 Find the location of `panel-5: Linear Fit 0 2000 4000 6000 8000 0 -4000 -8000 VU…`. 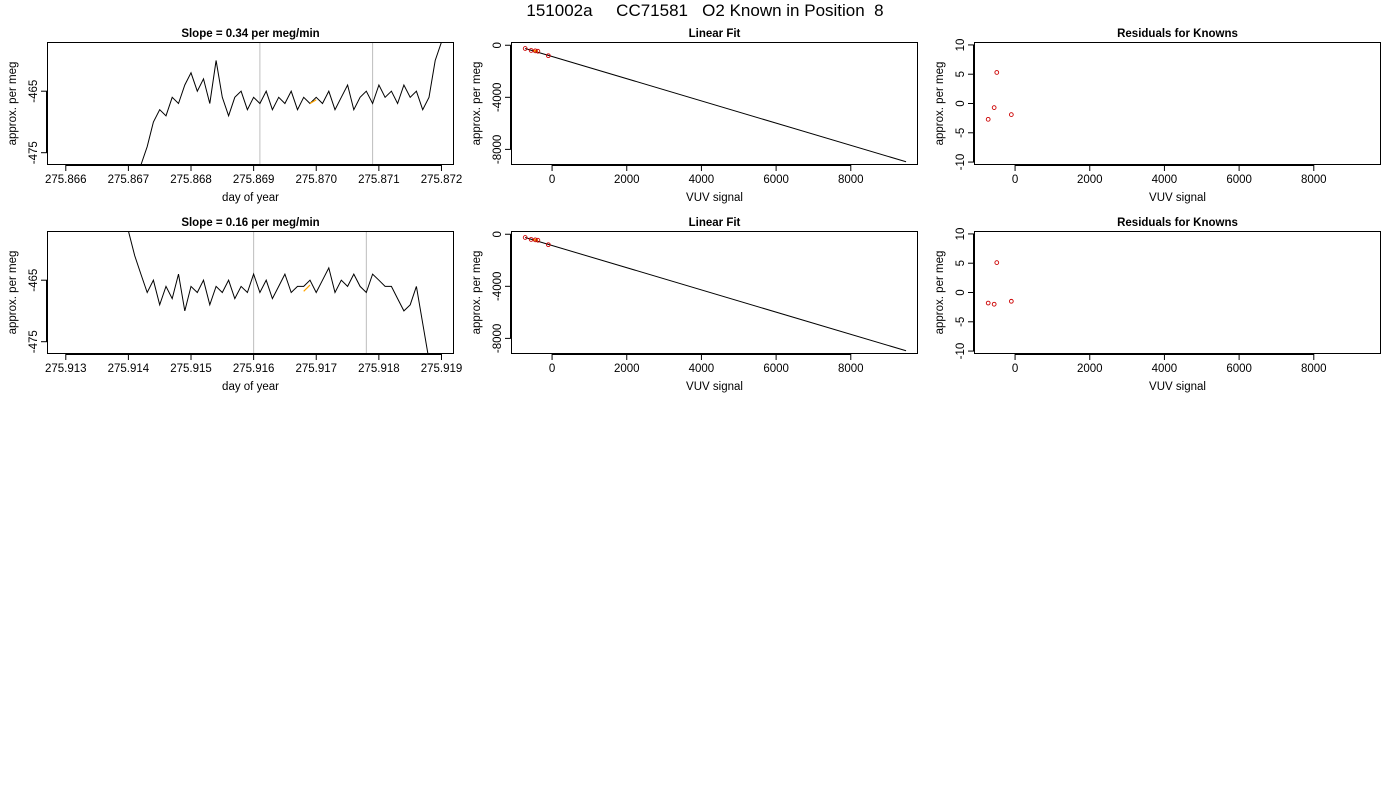

panel-5: Linear Fit 0 2000 4000 6000 8000 0 -4000 -8000 VU… is located at coordinates (694, 305).